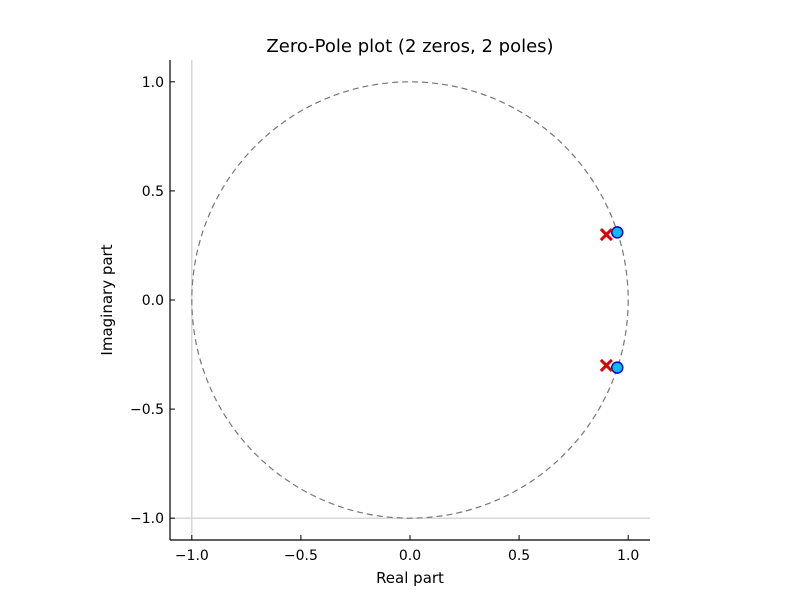 This screenshot has width=800, height=600. What do you see at coordinates (107, 299) in the screenshot?
I see `y-axis-label: Imaginary part` at bounding box center [107, 299].